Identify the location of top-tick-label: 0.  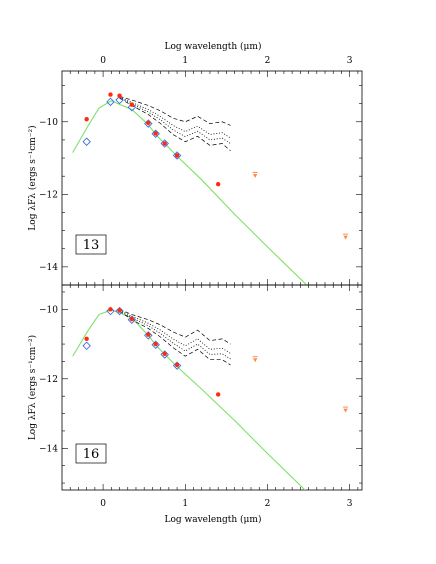
(103, 61).